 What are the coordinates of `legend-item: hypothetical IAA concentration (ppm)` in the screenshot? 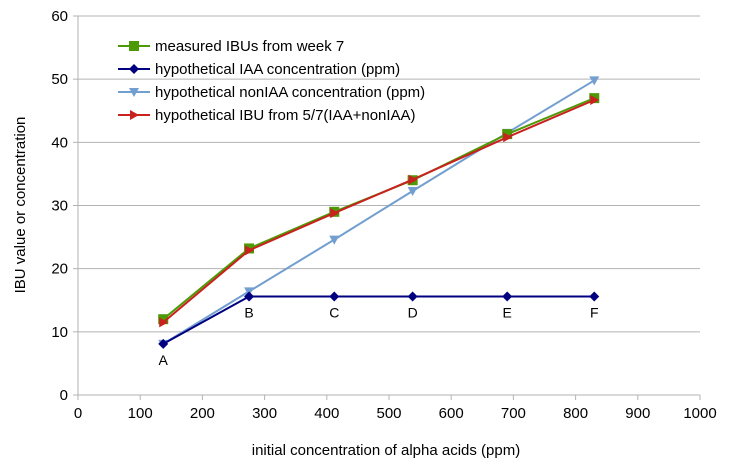 It's located at (259, 69).